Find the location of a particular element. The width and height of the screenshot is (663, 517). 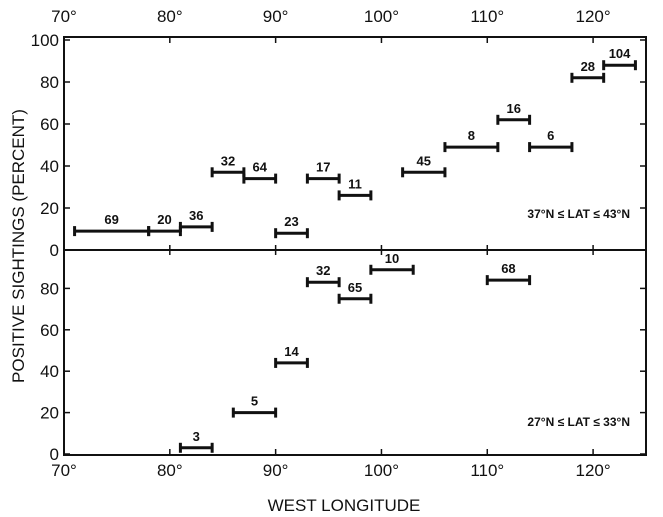

range-bar-label: 8 is located at coordinates (471, 135).